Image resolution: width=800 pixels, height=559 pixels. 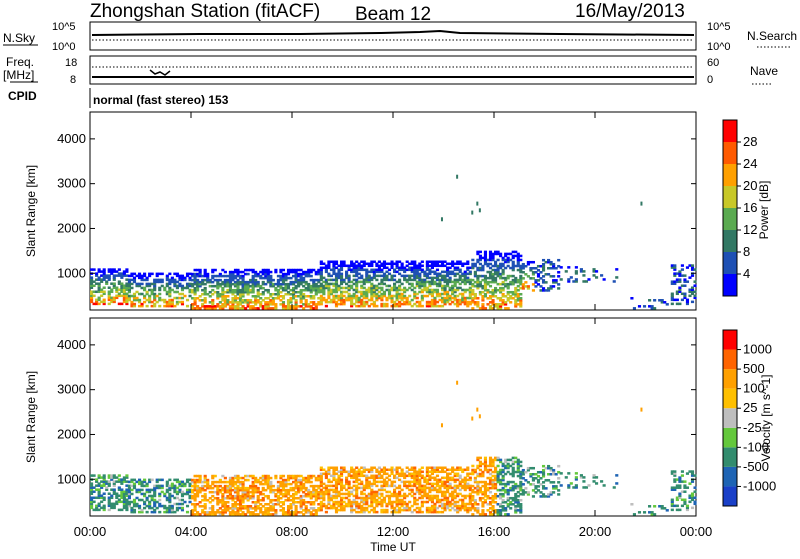 I want to click on power-cbar-tick-label: 16, so click(x=750, y=207).